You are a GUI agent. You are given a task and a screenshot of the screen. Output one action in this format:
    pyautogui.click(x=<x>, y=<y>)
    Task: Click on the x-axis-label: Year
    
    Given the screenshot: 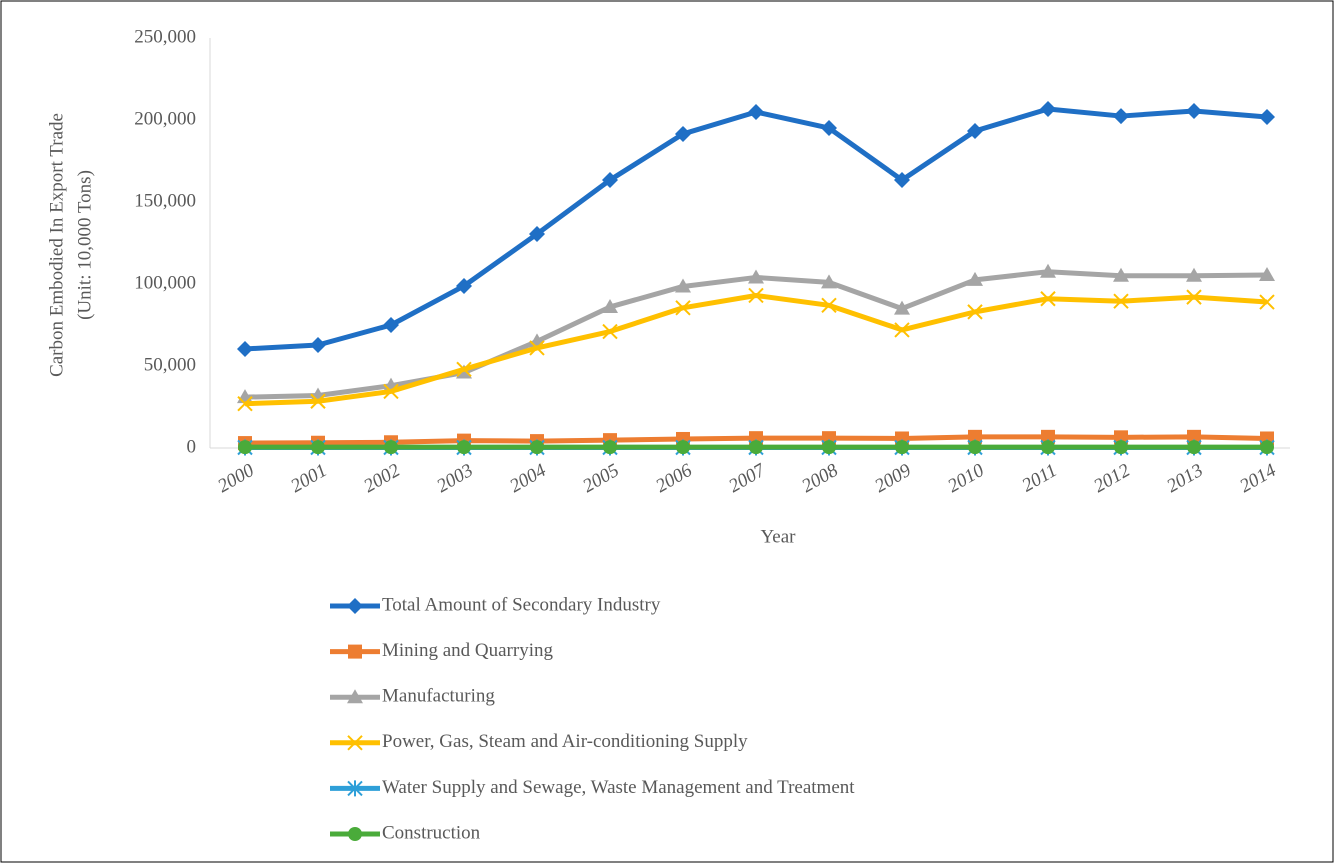 What is the action you would take?
    pyautogui.click(x=778, y=536)
    